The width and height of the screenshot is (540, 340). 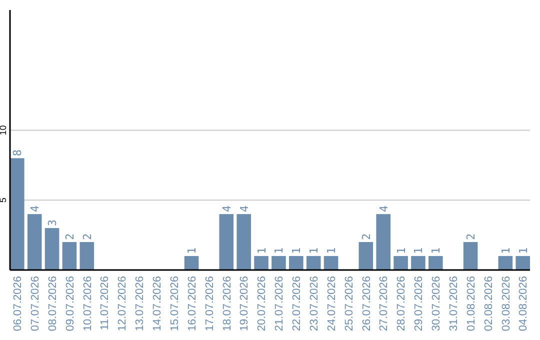 I want to click on x-tick-label: 19.07.2026, so click(x=244, y=304).